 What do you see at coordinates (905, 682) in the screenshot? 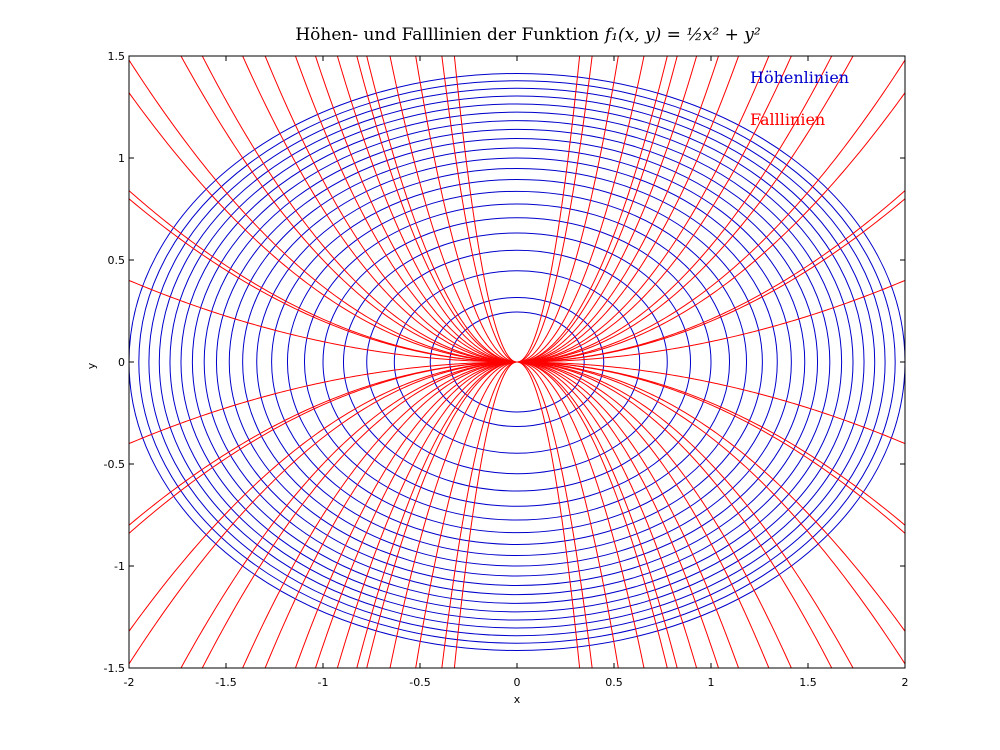
I see `x-tick-label-8: 2` at bounding box center [905, 682].